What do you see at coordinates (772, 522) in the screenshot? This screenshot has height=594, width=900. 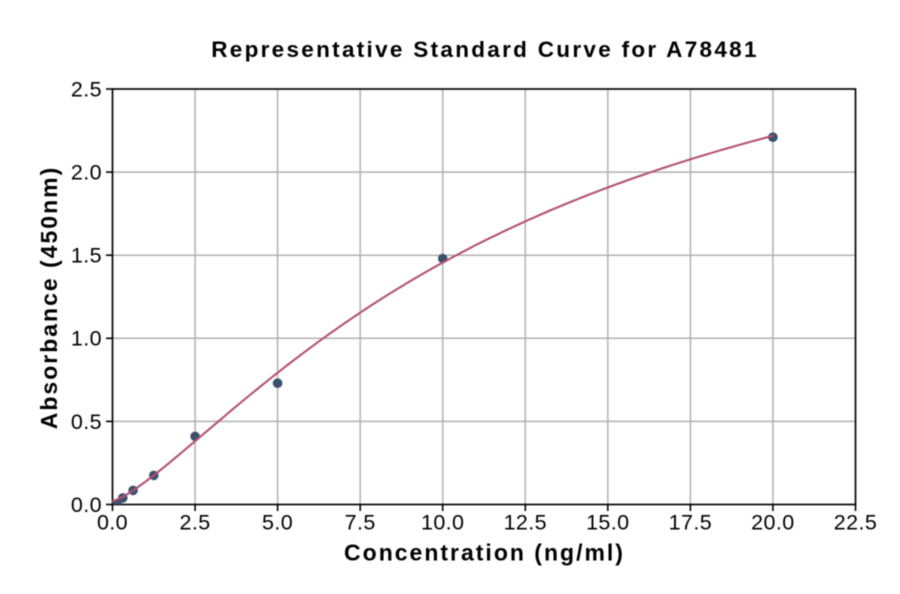 I see `svg-text: 20.0` at bounding box center [772, 522].